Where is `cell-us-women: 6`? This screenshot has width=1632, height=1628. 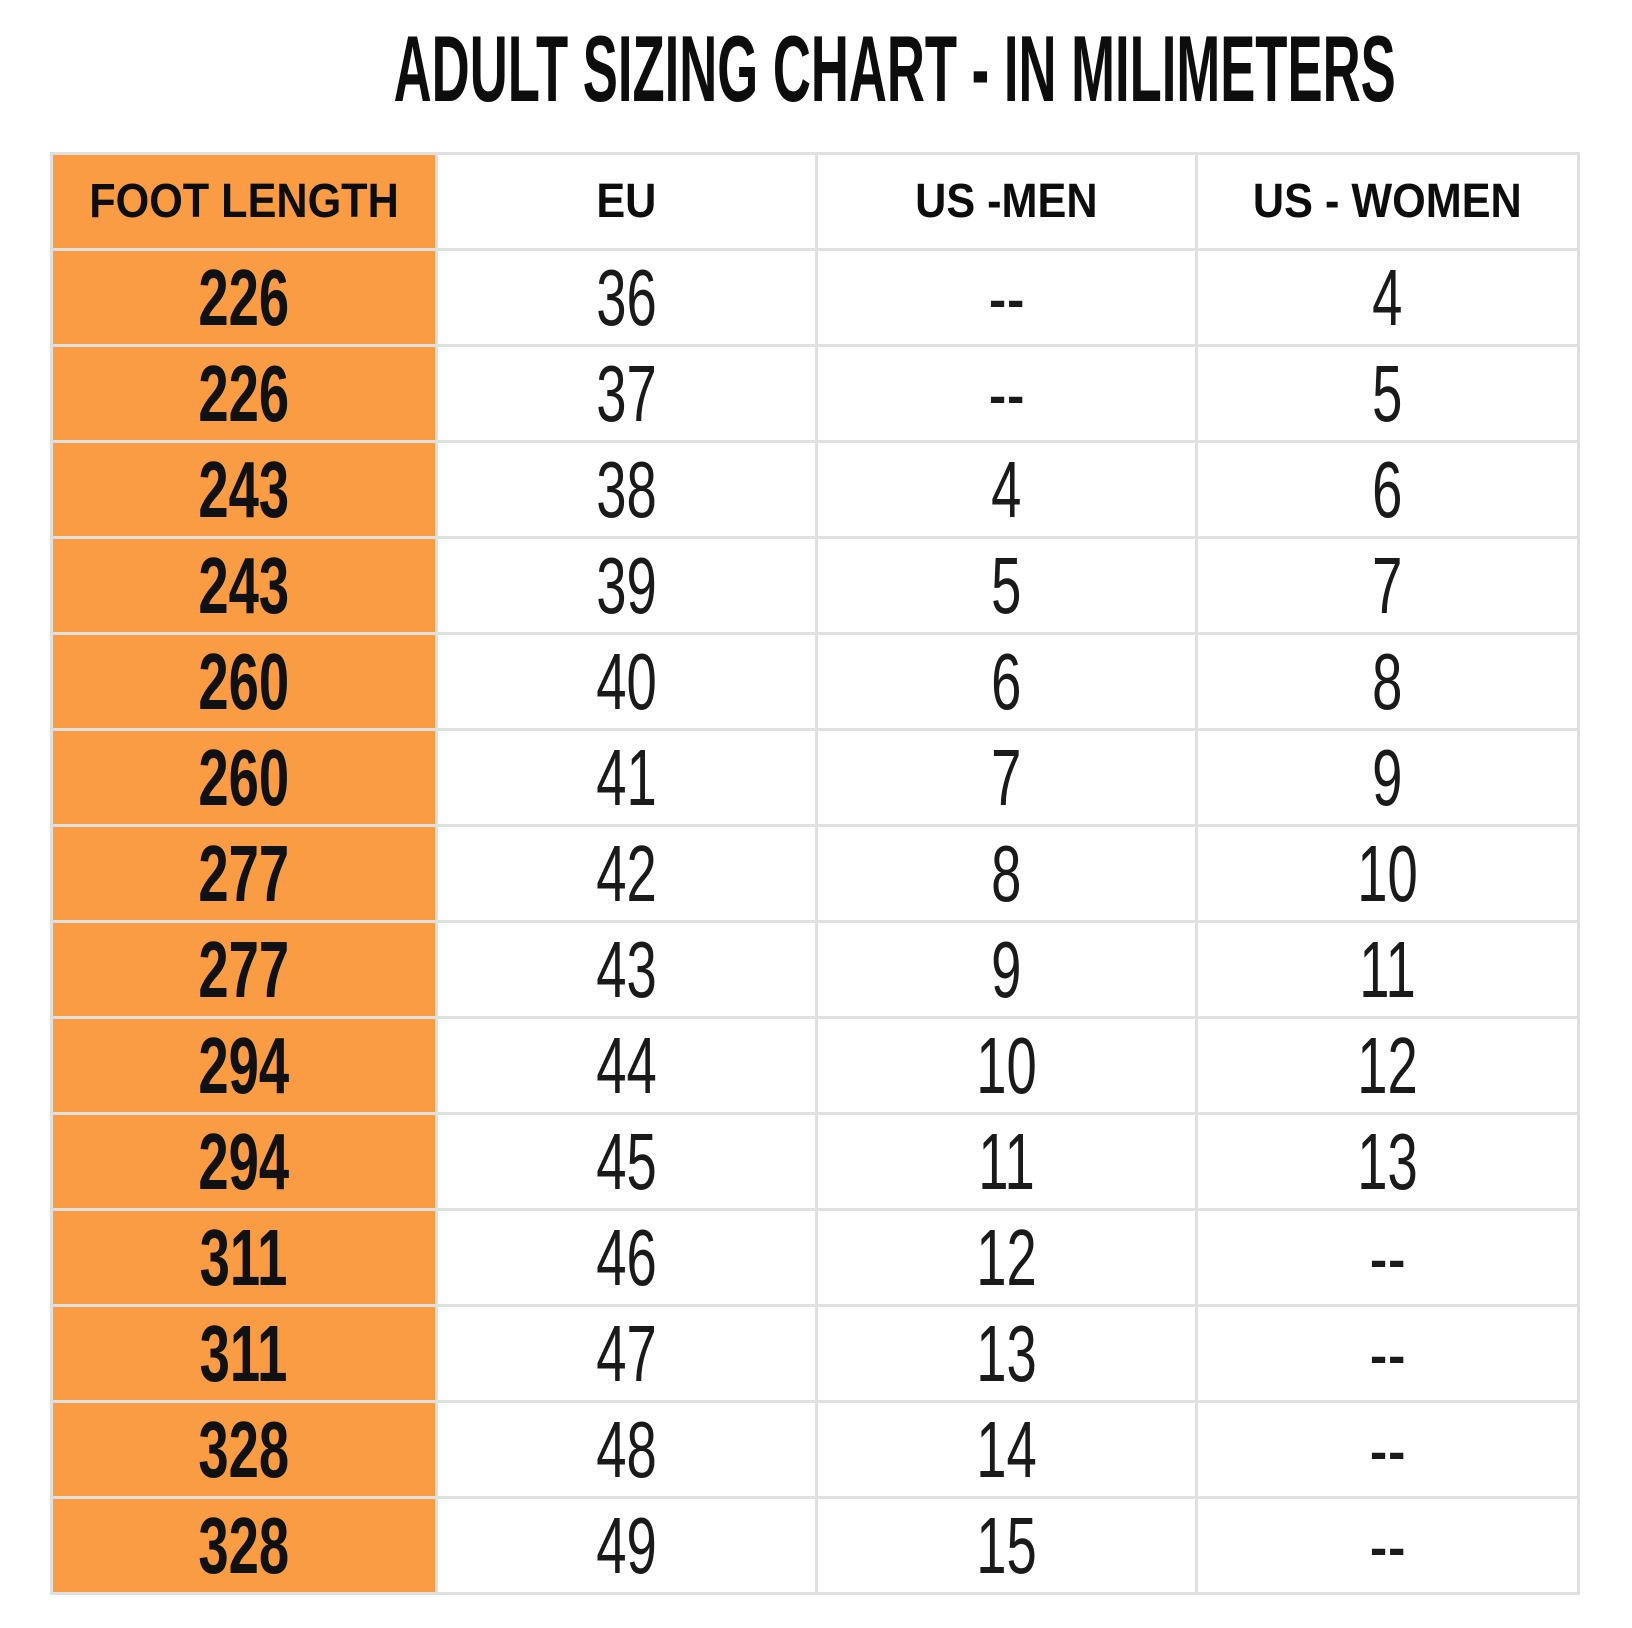
cell-us-women: 6 is located at coordinates (1387, 489).